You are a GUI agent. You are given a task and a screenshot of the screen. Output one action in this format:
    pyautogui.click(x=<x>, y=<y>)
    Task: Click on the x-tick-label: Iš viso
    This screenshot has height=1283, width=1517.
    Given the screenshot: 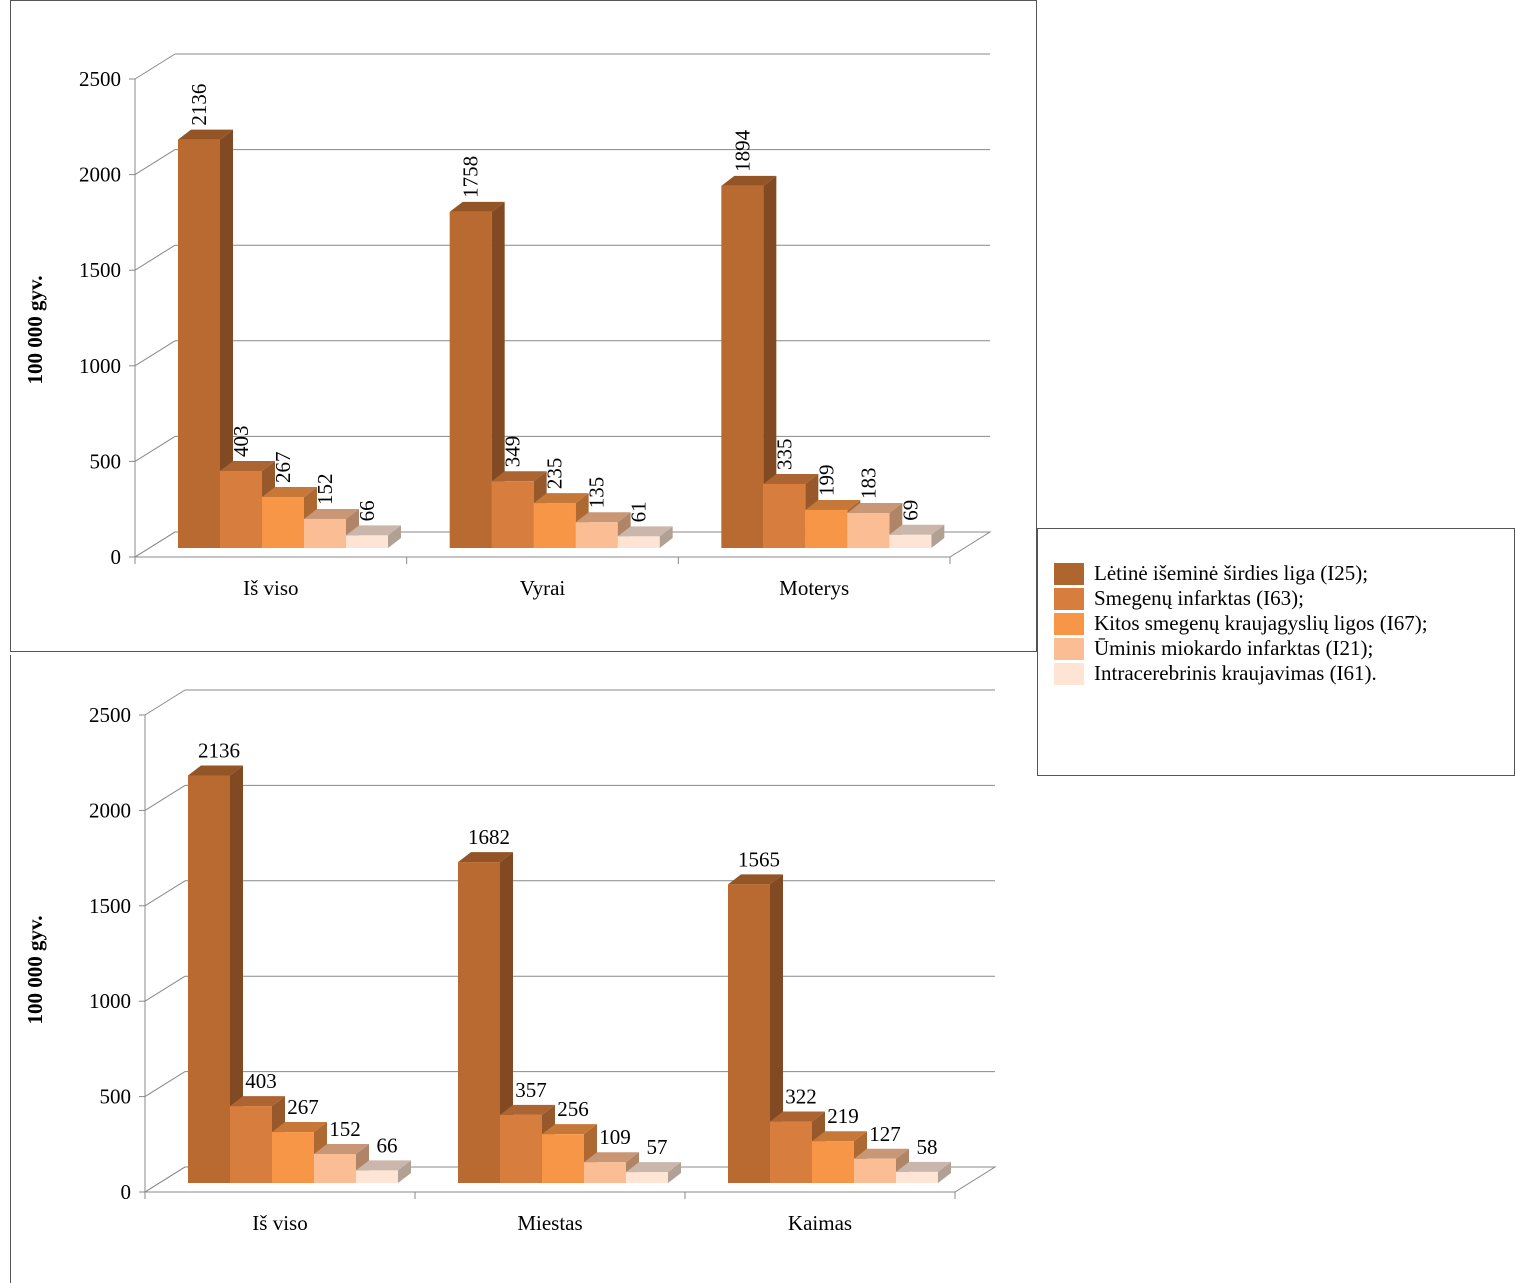 What is the action you would take?
    pyautogui.click(x=279, y=1223)
    